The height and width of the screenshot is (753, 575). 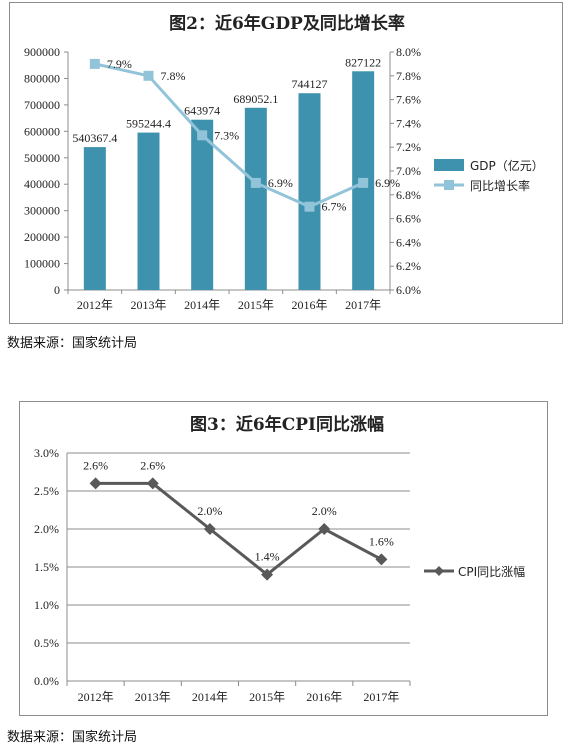 What do you see at coordinates (363, 62) in the screenshot?
I see `gdp-bar-label: 827122` at bounding box center [363, 62].